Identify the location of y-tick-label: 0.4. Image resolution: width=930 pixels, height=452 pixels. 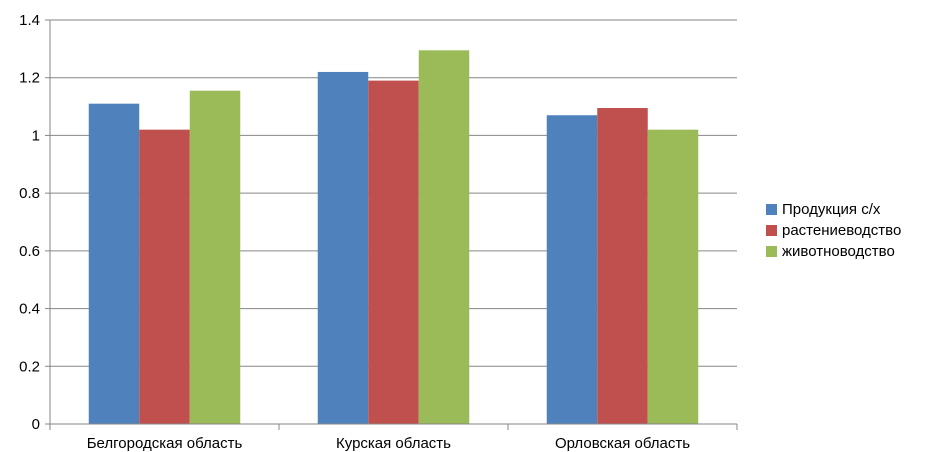
(29, 309).